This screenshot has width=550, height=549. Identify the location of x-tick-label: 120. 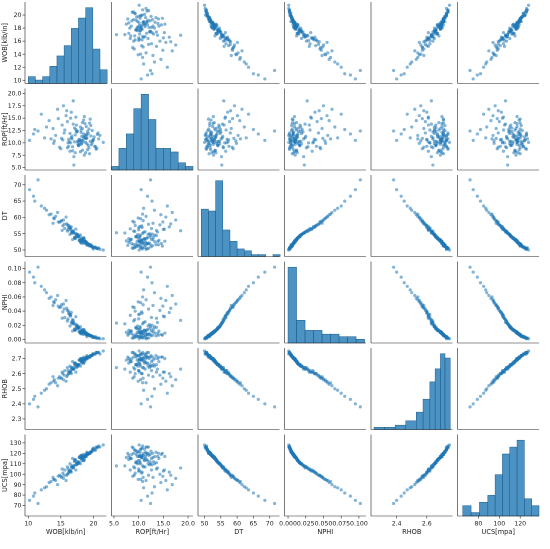
(520, 524).